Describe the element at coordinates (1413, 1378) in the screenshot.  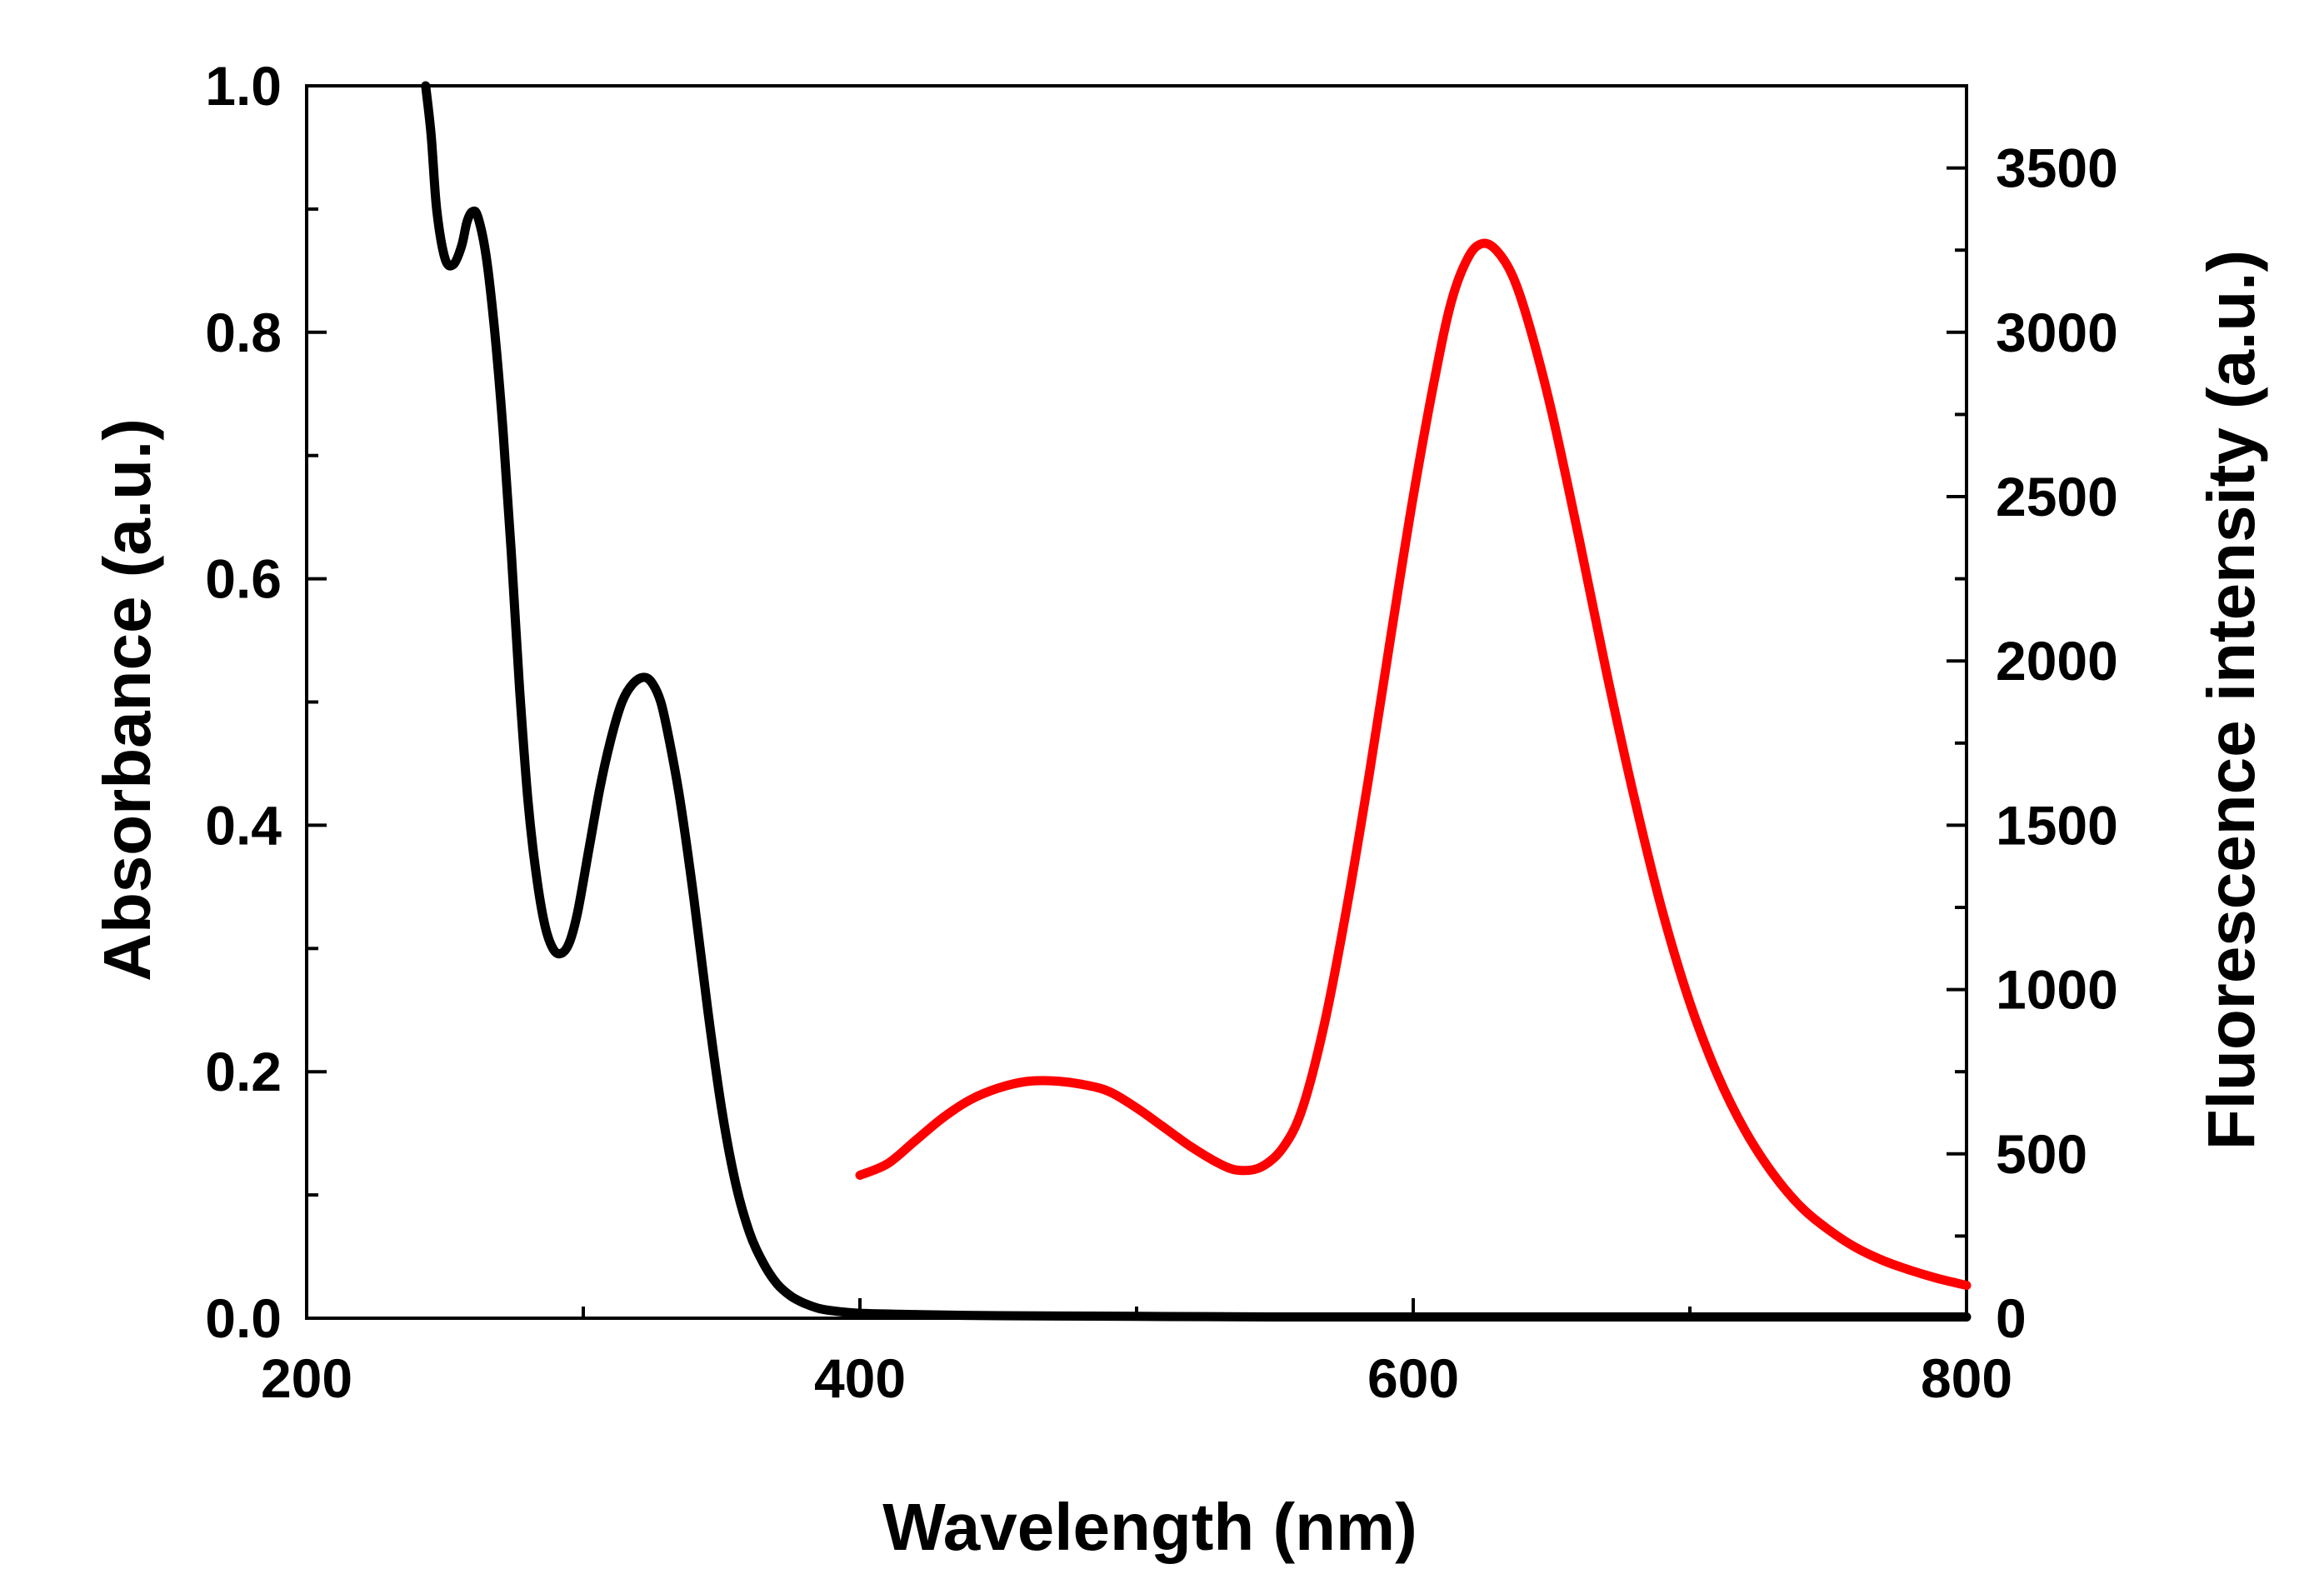
I see `x-tick-label: 600` at that location.